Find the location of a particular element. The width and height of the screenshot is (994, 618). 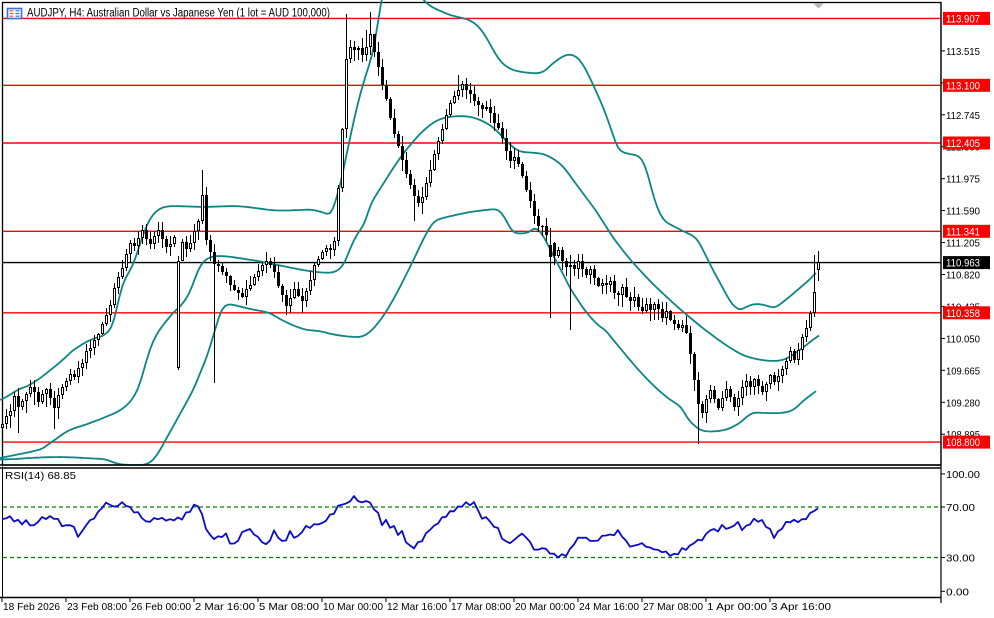

svg-text: 12 Mar 16:00 is located at coordinates (417, 607).